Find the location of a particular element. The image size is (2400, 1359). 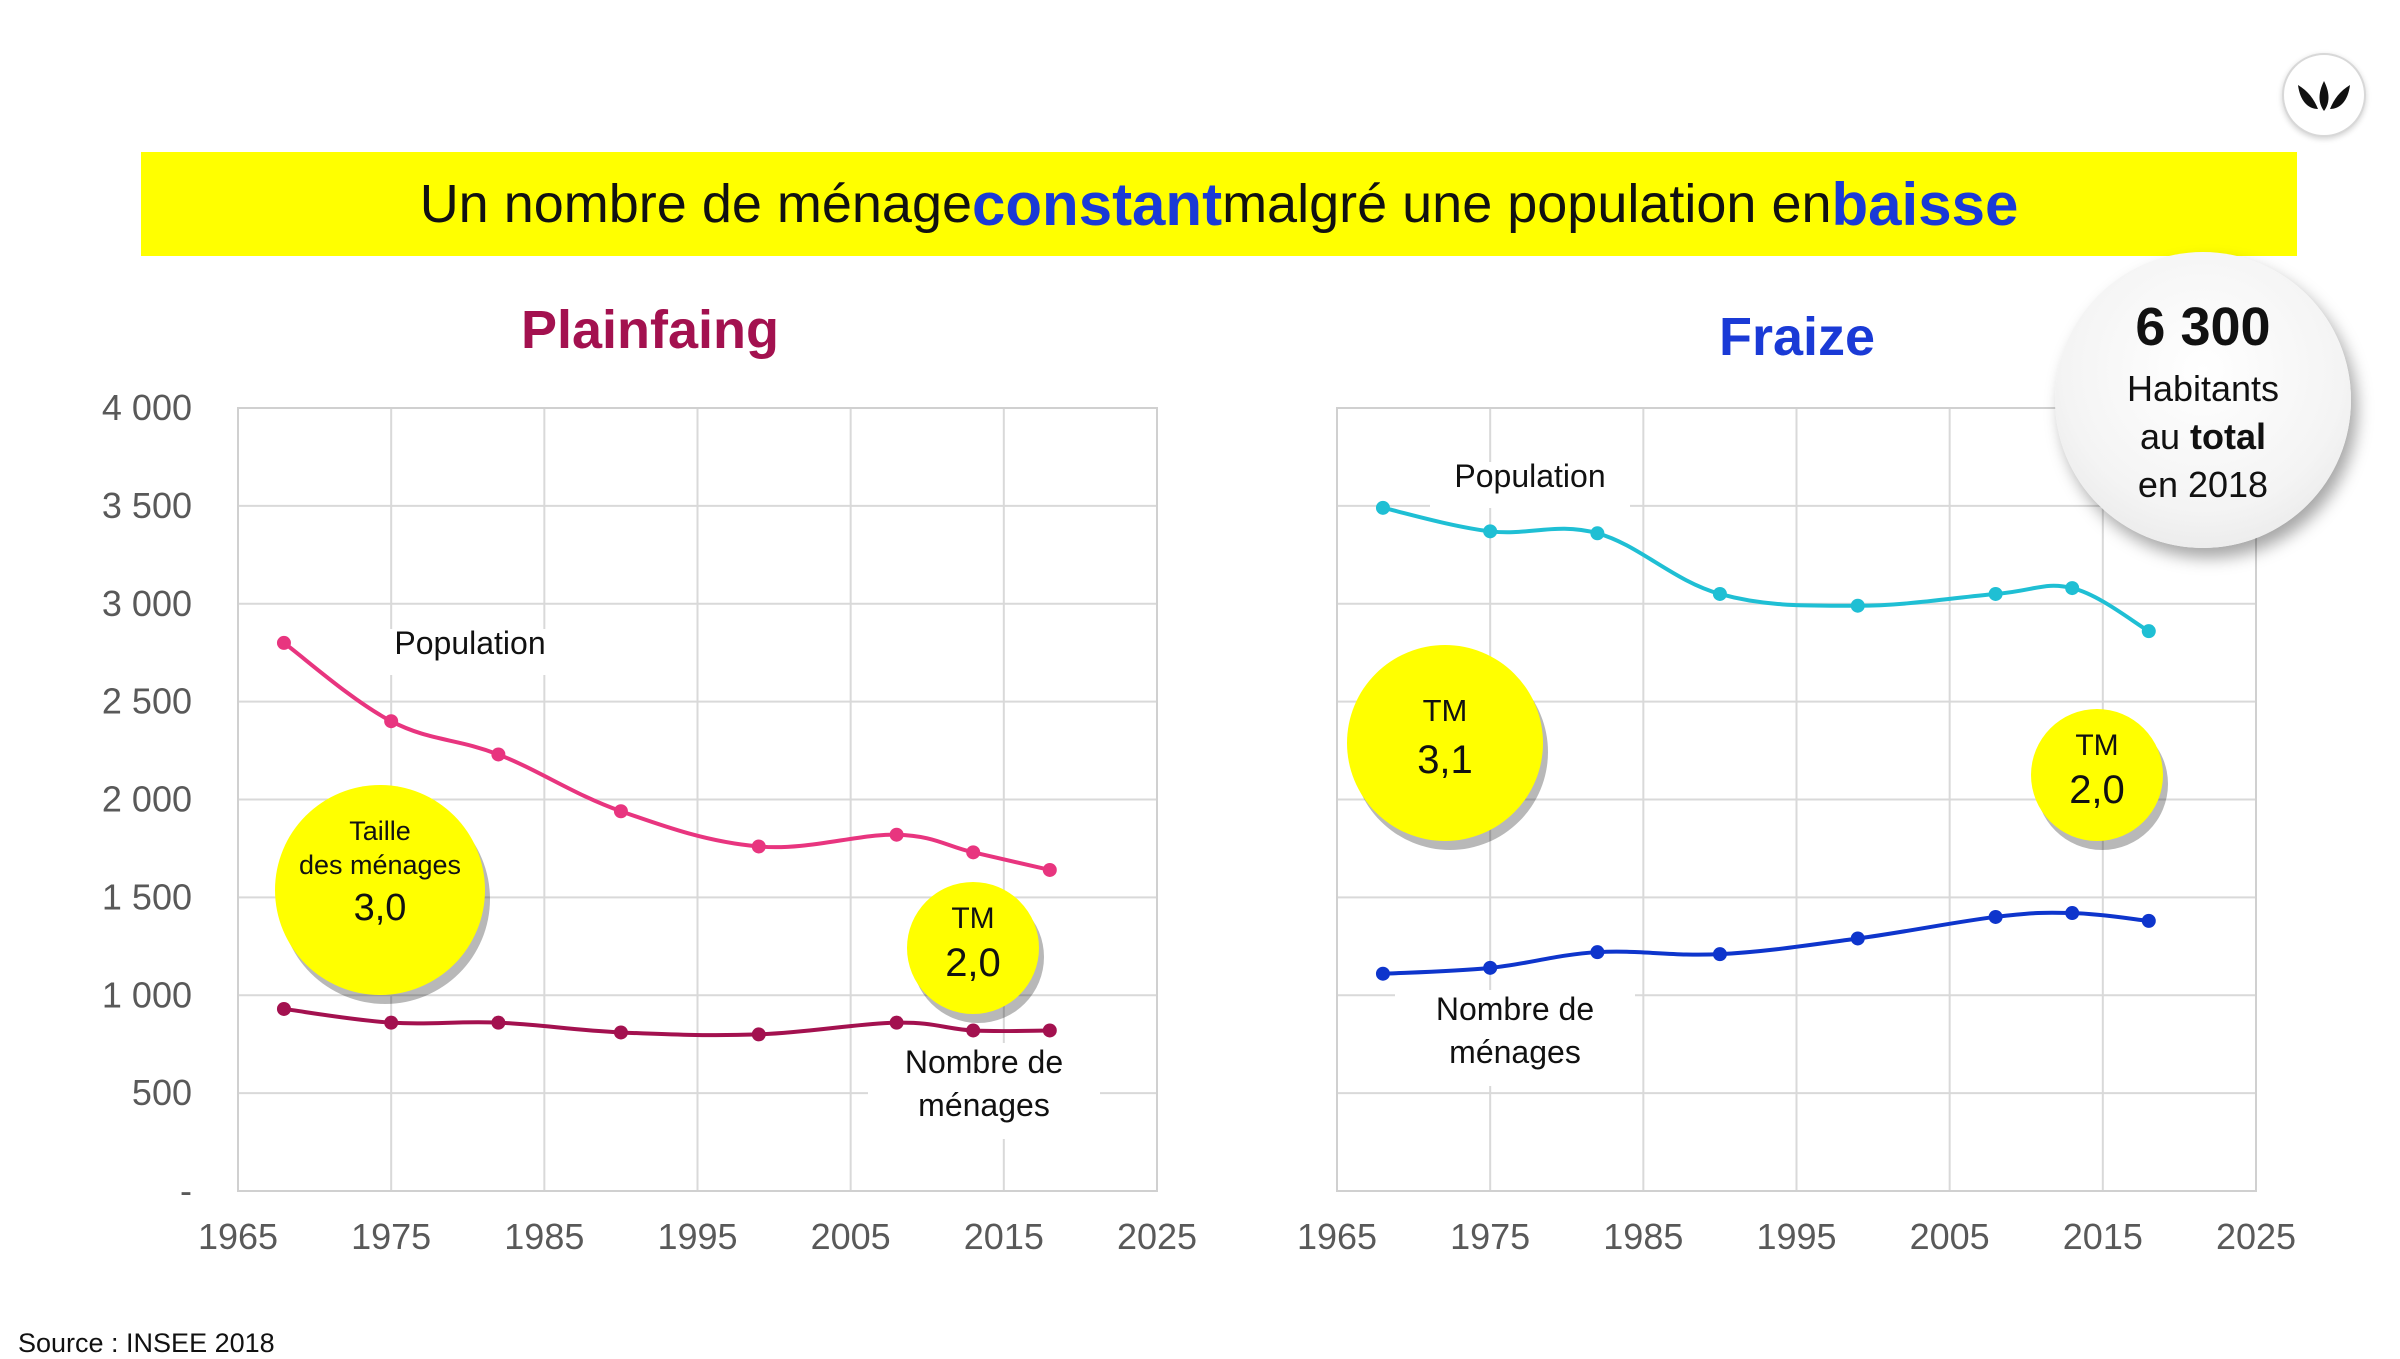

fraize-series-line-households is located at coordinates (1765, 943).